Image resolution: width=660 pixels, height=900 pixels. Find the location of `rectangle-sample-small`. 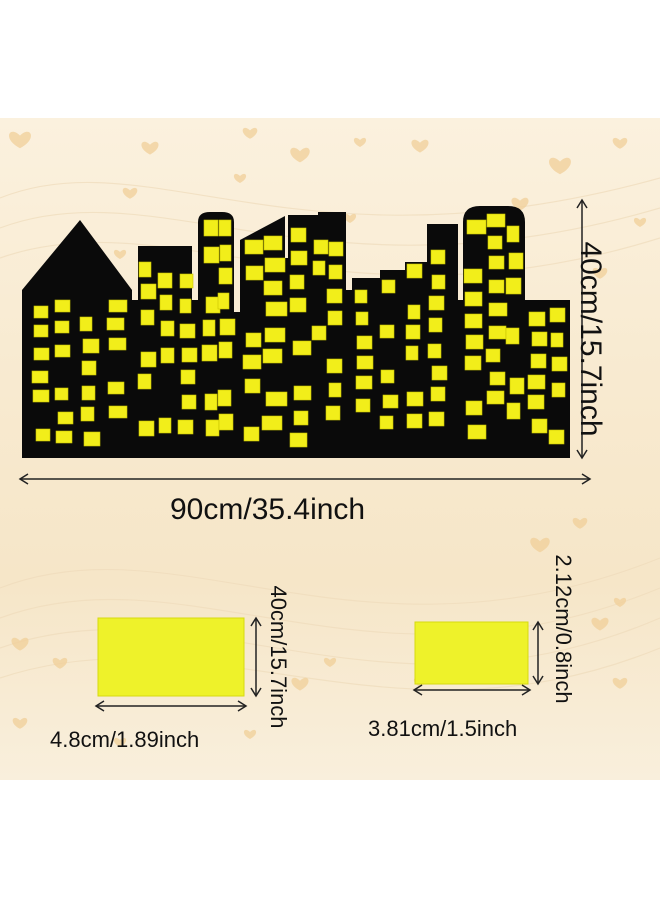

rectangle-sample-small is located at coordinates (471, 653).